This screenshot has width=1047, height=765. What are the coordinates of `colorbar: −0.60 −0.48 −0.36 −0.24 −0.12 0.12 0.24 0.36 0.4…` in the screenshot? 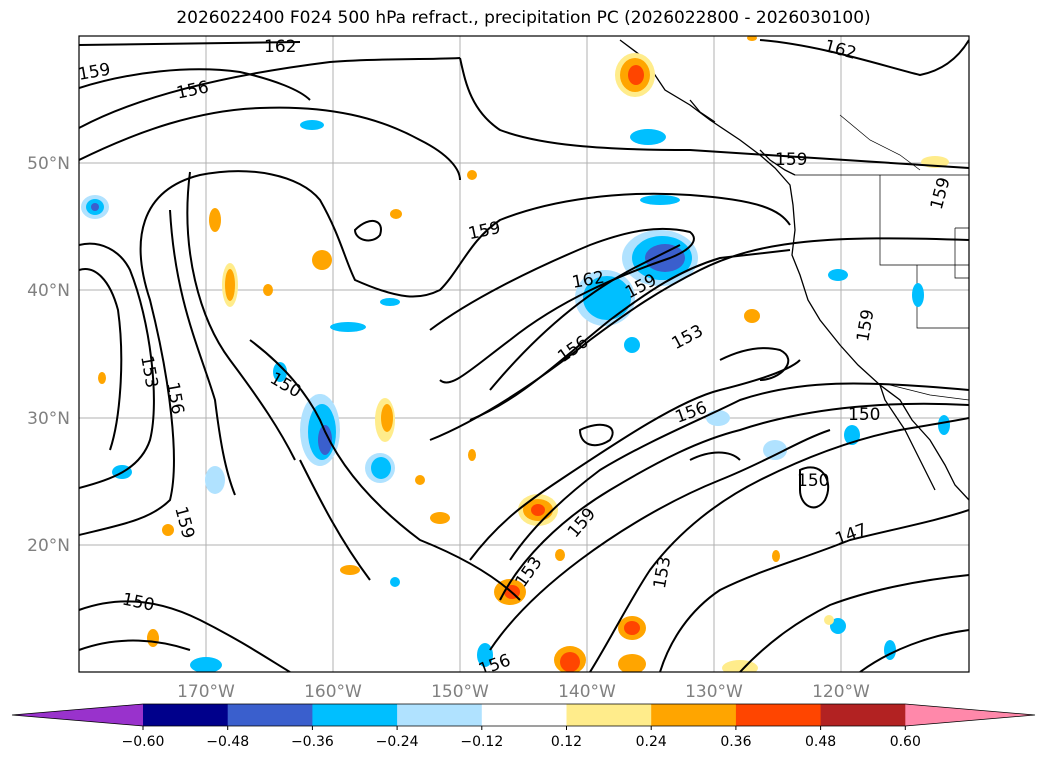 It's located at (523, 726).